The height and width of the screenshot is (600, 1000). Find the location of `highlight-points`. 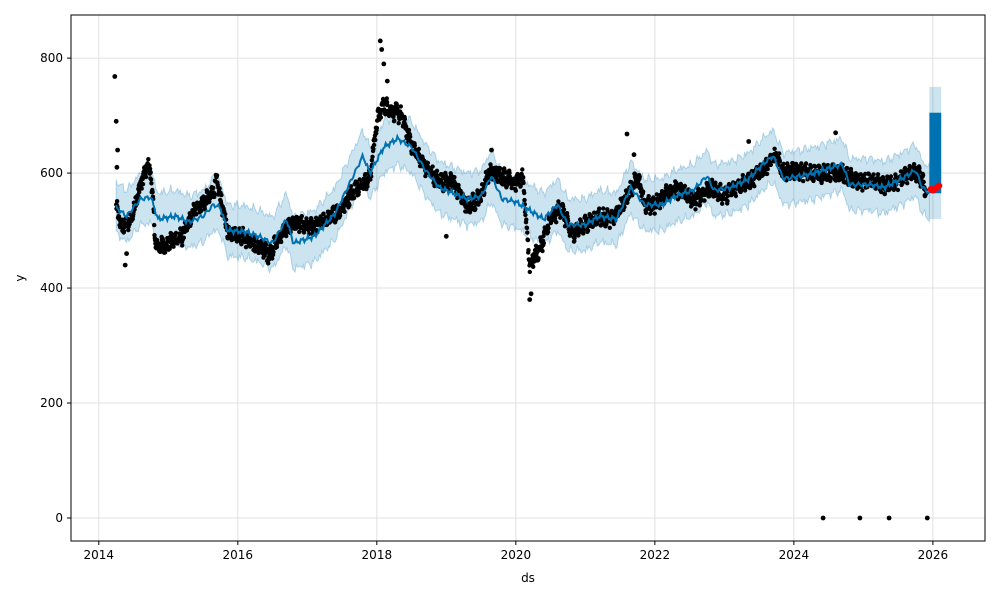

highlight-points is located at coordinates (935, 188).